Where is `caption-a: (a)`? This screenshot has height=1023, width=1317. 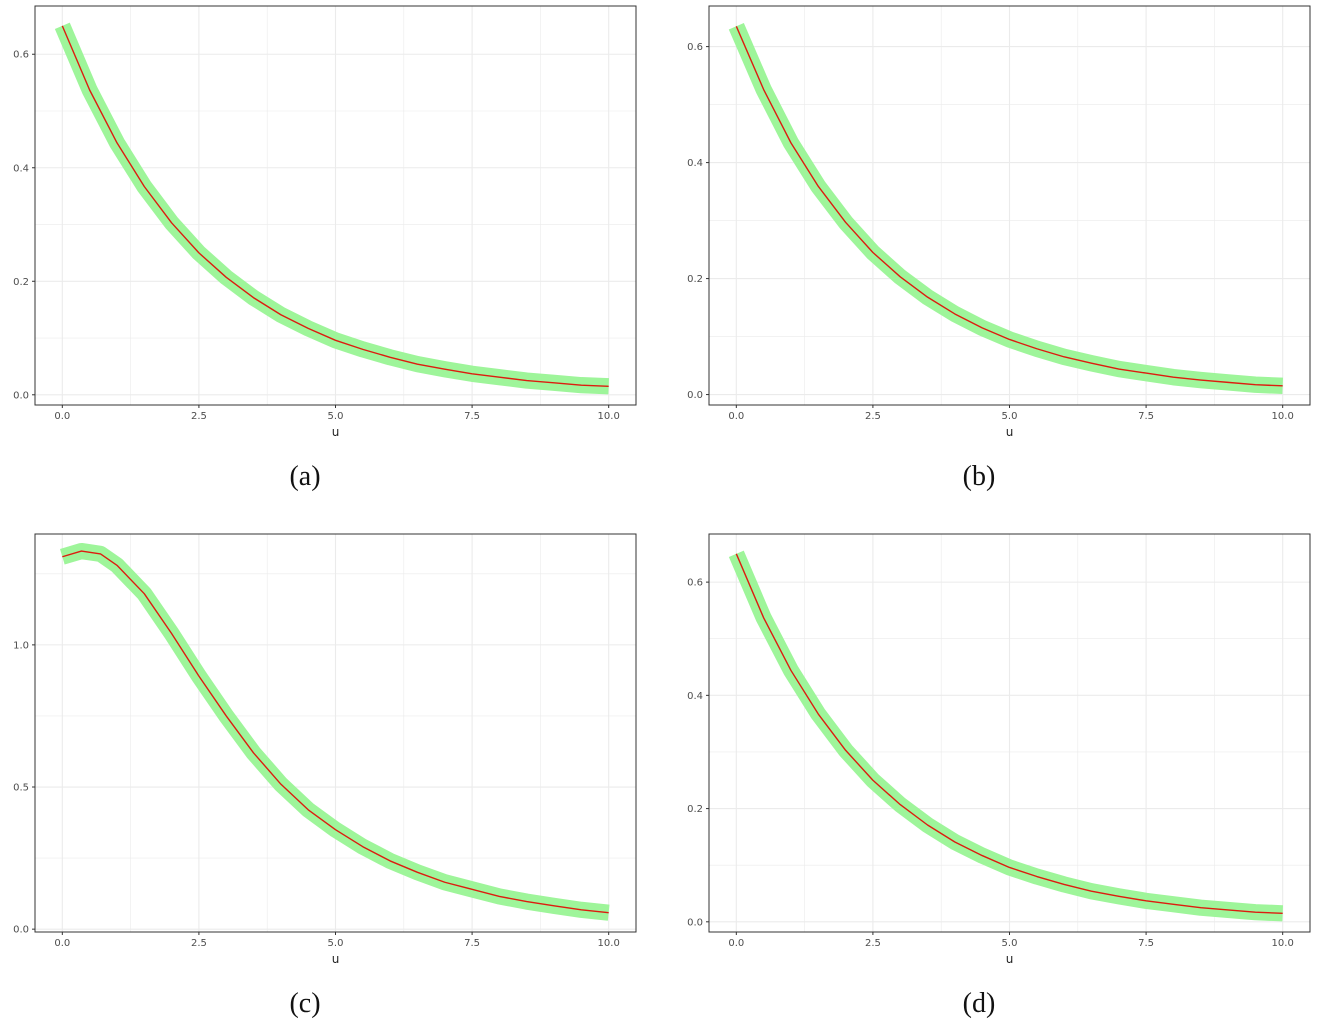 caption-a: (a) is located at coordinates (305, 476).